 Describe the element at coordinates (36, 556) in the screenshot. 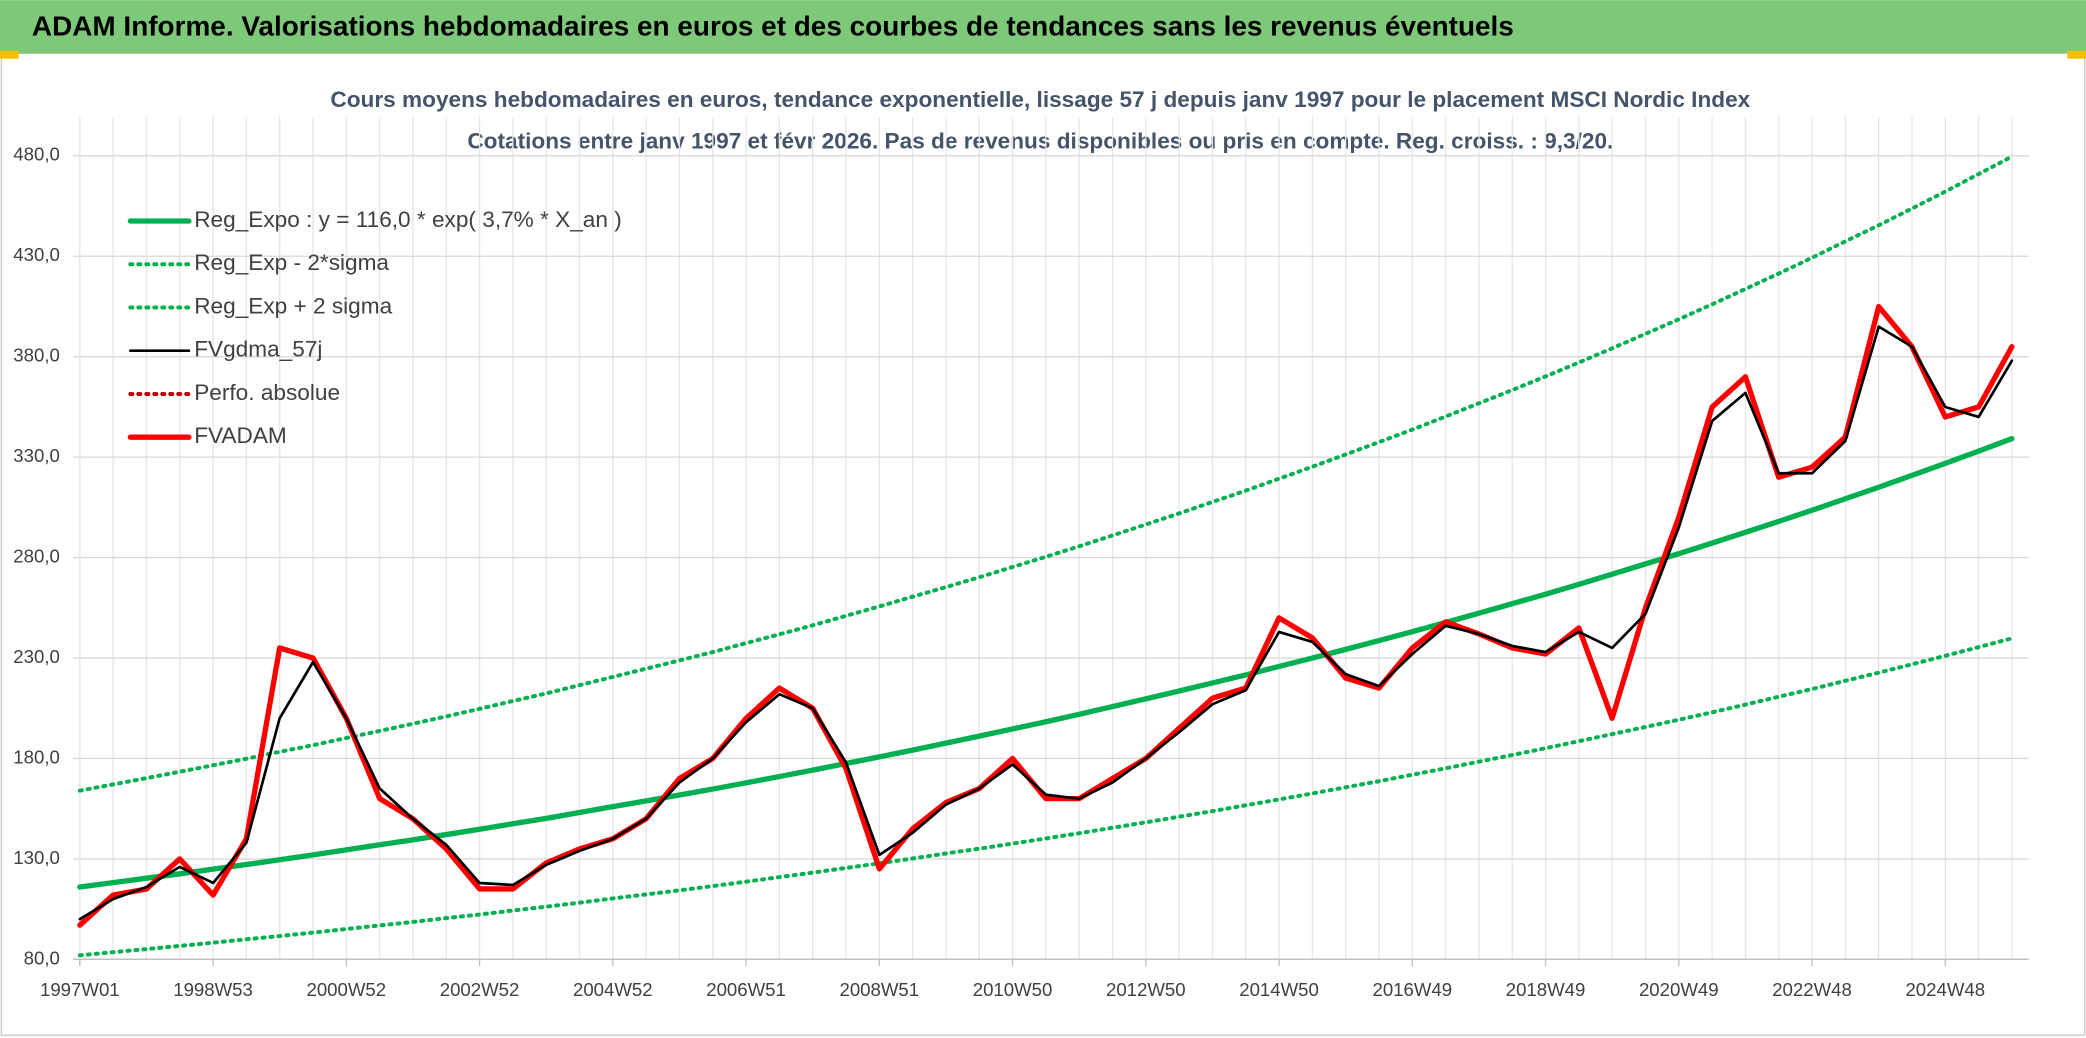

I see `y-tick-label: 280,0` at that location.